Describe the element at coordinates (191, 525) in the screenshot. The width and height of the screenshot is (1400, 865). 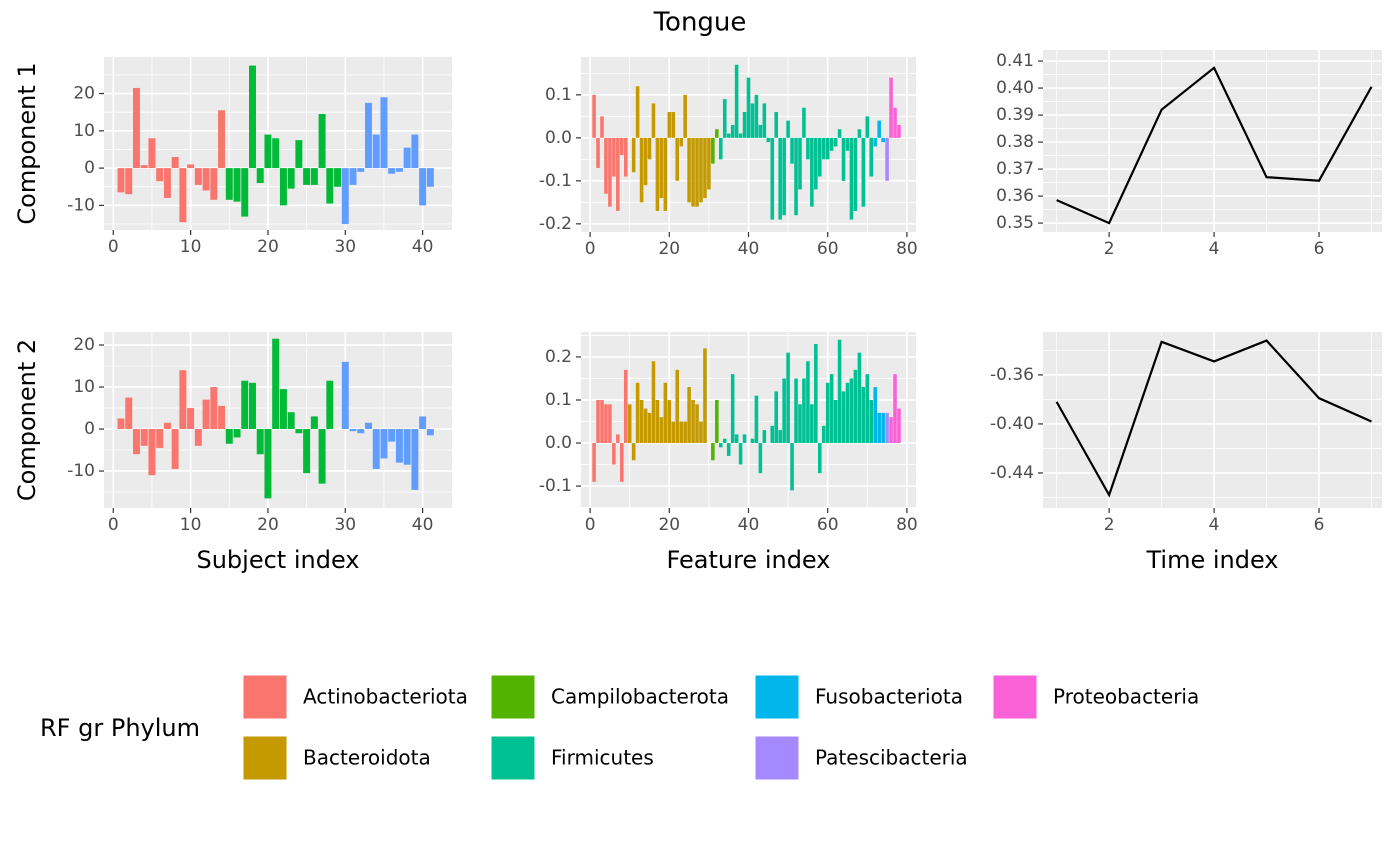
I see `x-tick-label: 10` at that location.